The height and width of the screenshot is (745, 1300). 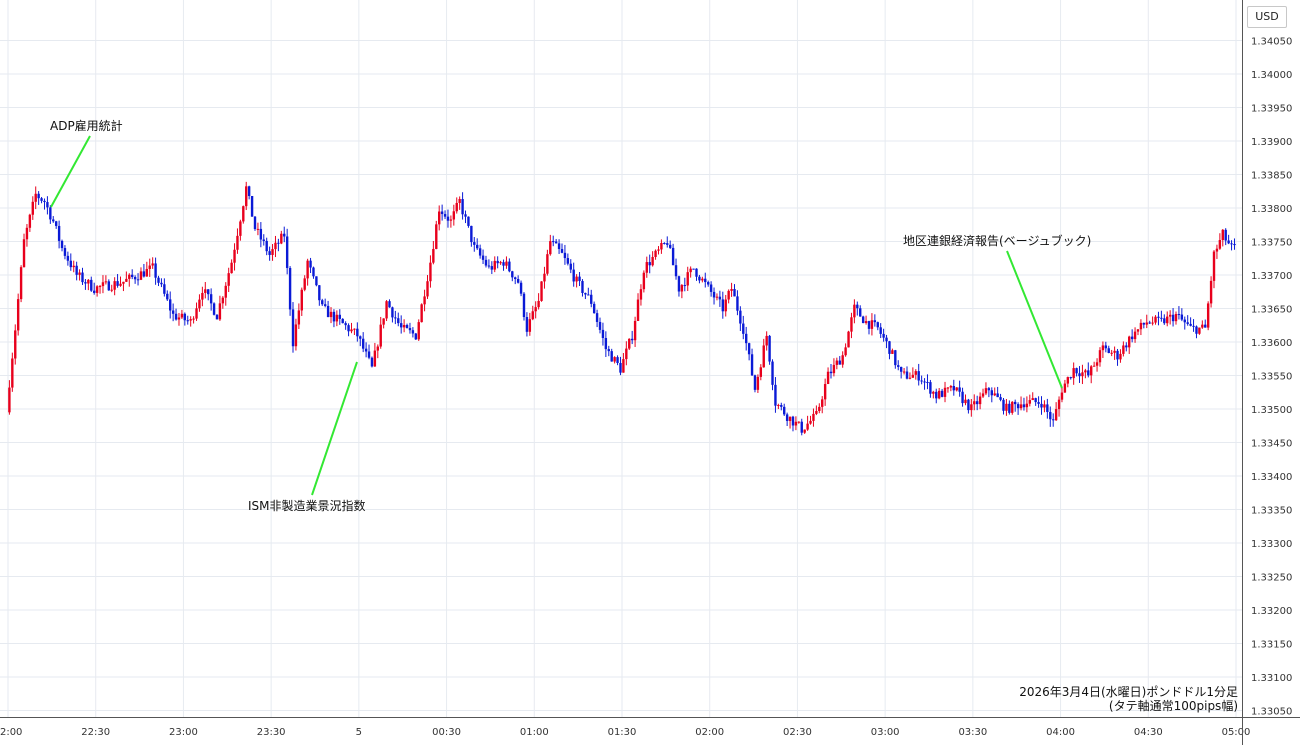 I want to click on y-tick-label: 1.34050, so click(x=1271, y=42).